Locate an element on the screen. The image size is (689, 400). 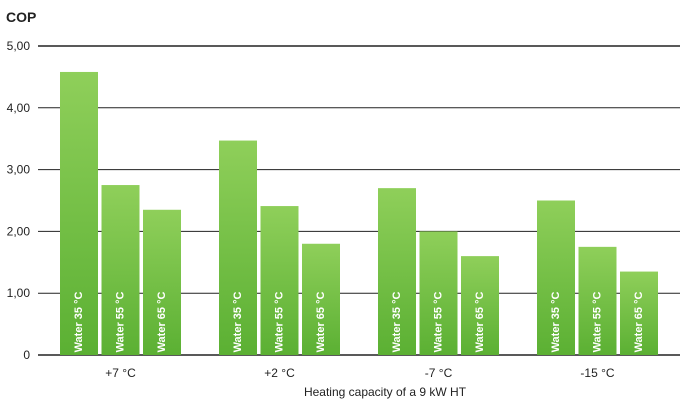
category-labels: +7 °C +2 °C -7 °C -15 °C is located at coordinates (360, 373).